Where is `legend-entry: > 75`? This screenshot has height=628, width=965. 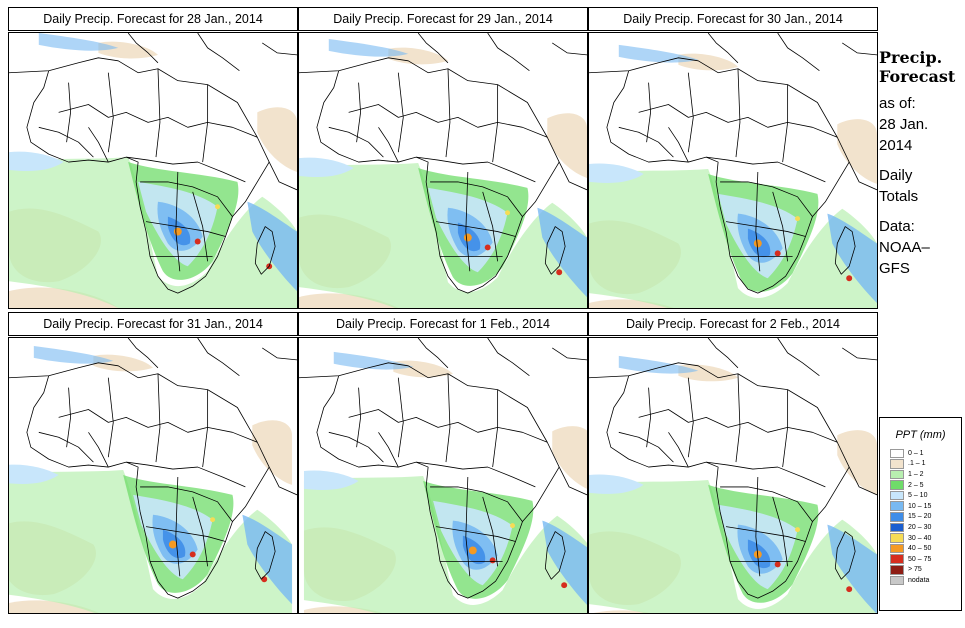
legend-entry: > 75 is located at coordinates (925, 570).